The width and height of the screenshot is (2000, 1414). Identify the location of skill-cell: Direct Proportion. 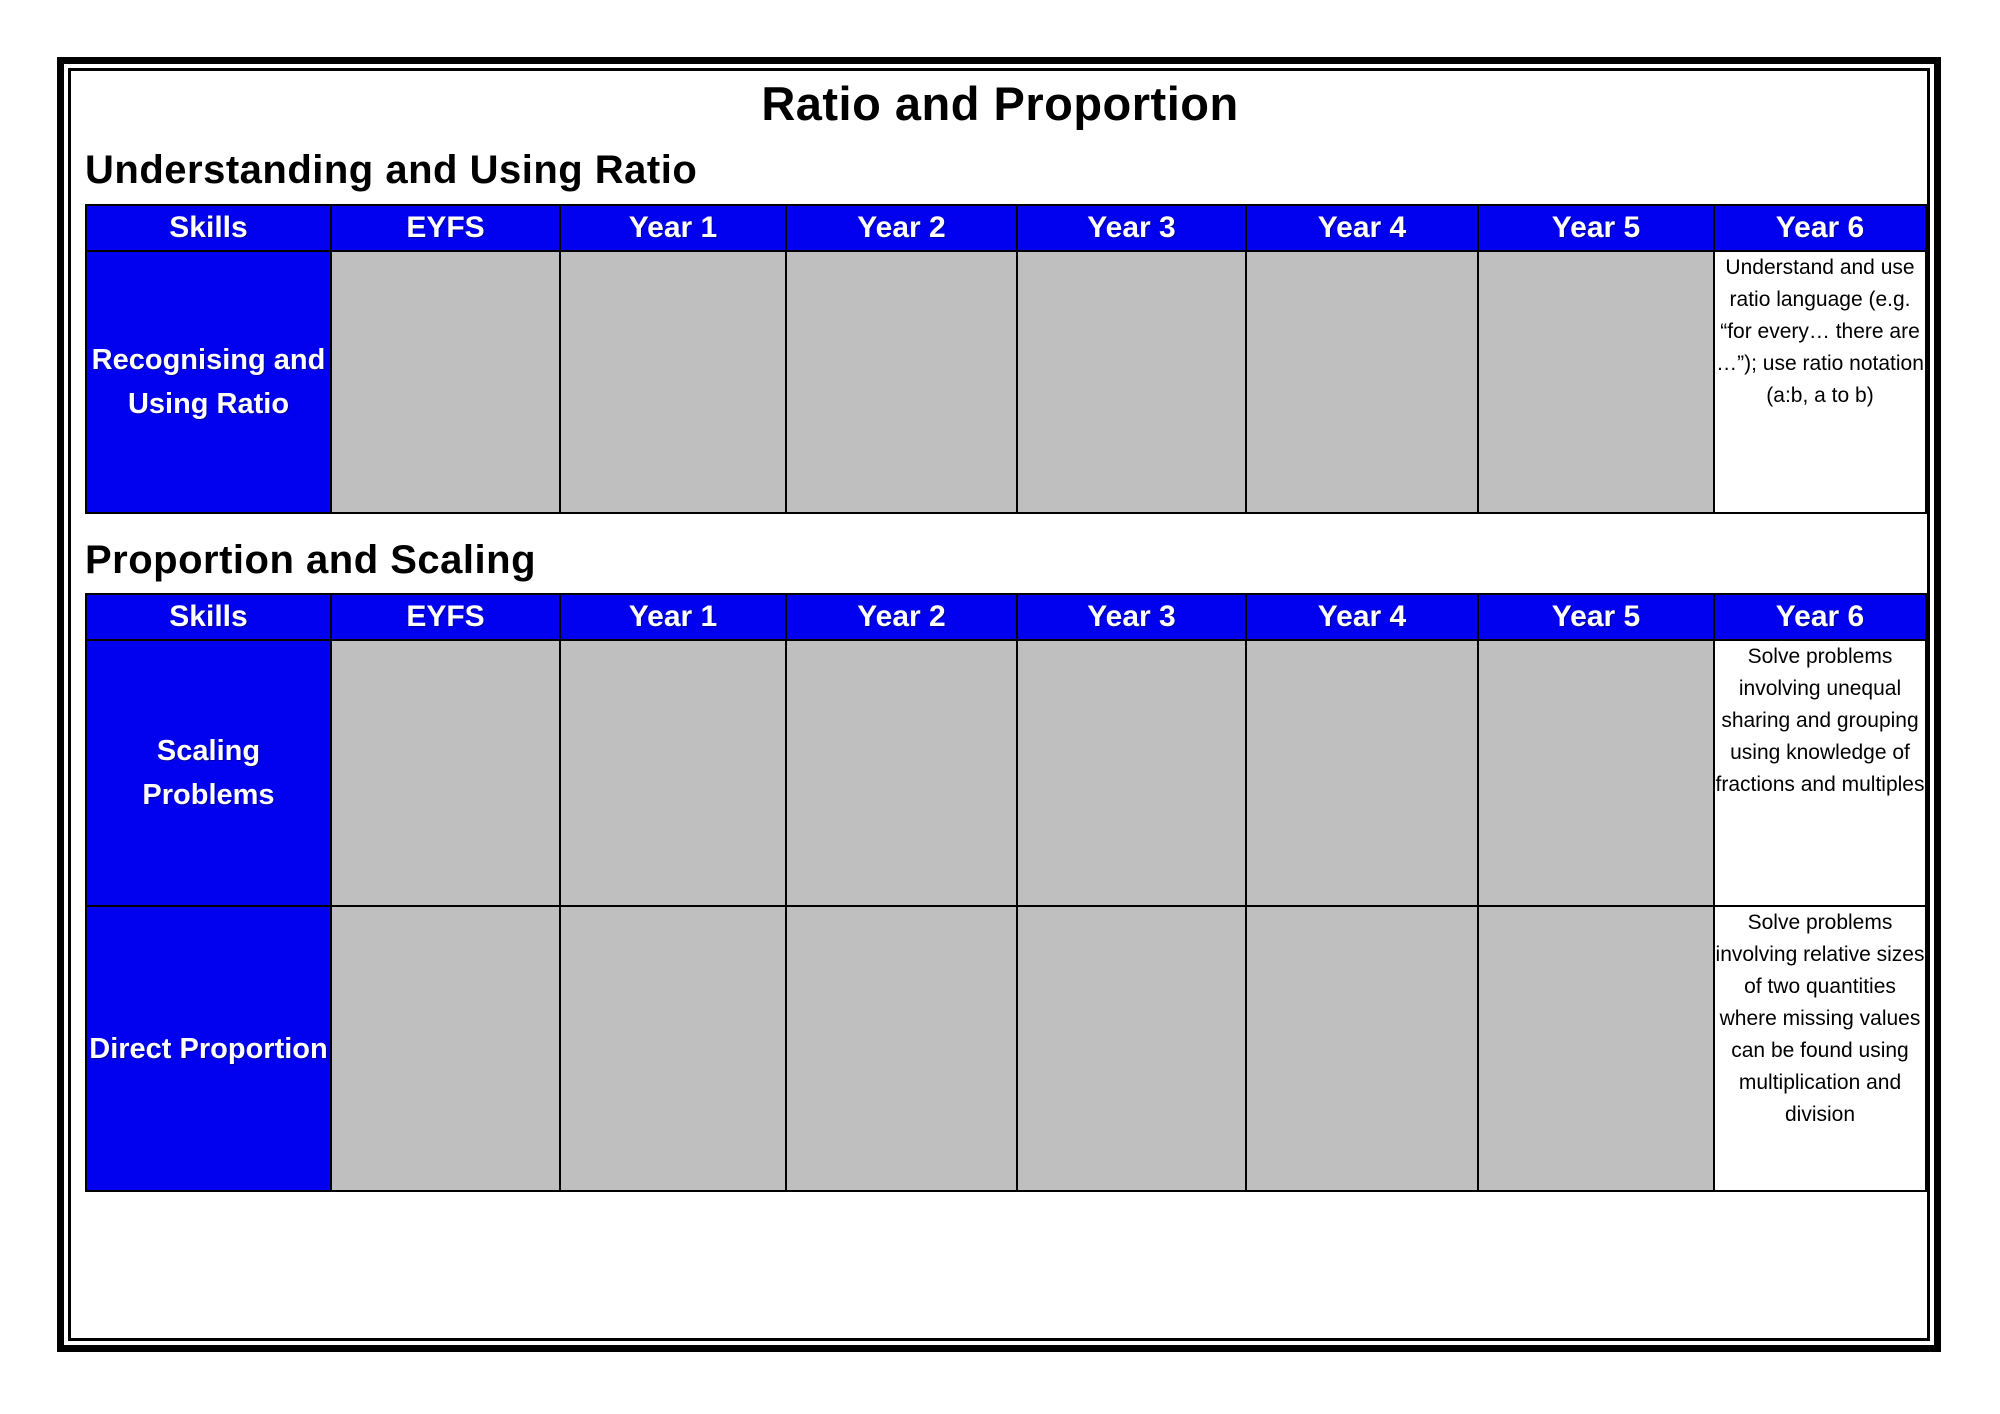
(208, 1048).